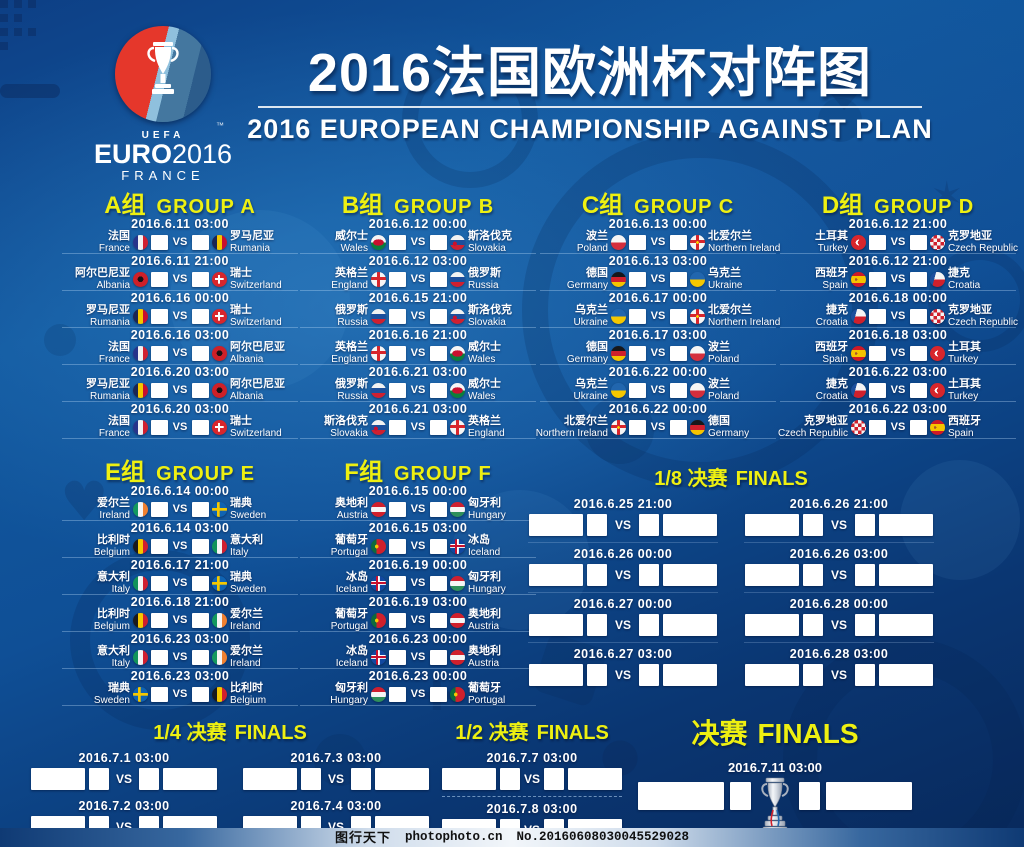 This screenshot has width=1024, height=847. What do you see at coordinates (219, 583) in the screenshot?
I see `sweden-flag-icon` at bounding box center [219, 583].